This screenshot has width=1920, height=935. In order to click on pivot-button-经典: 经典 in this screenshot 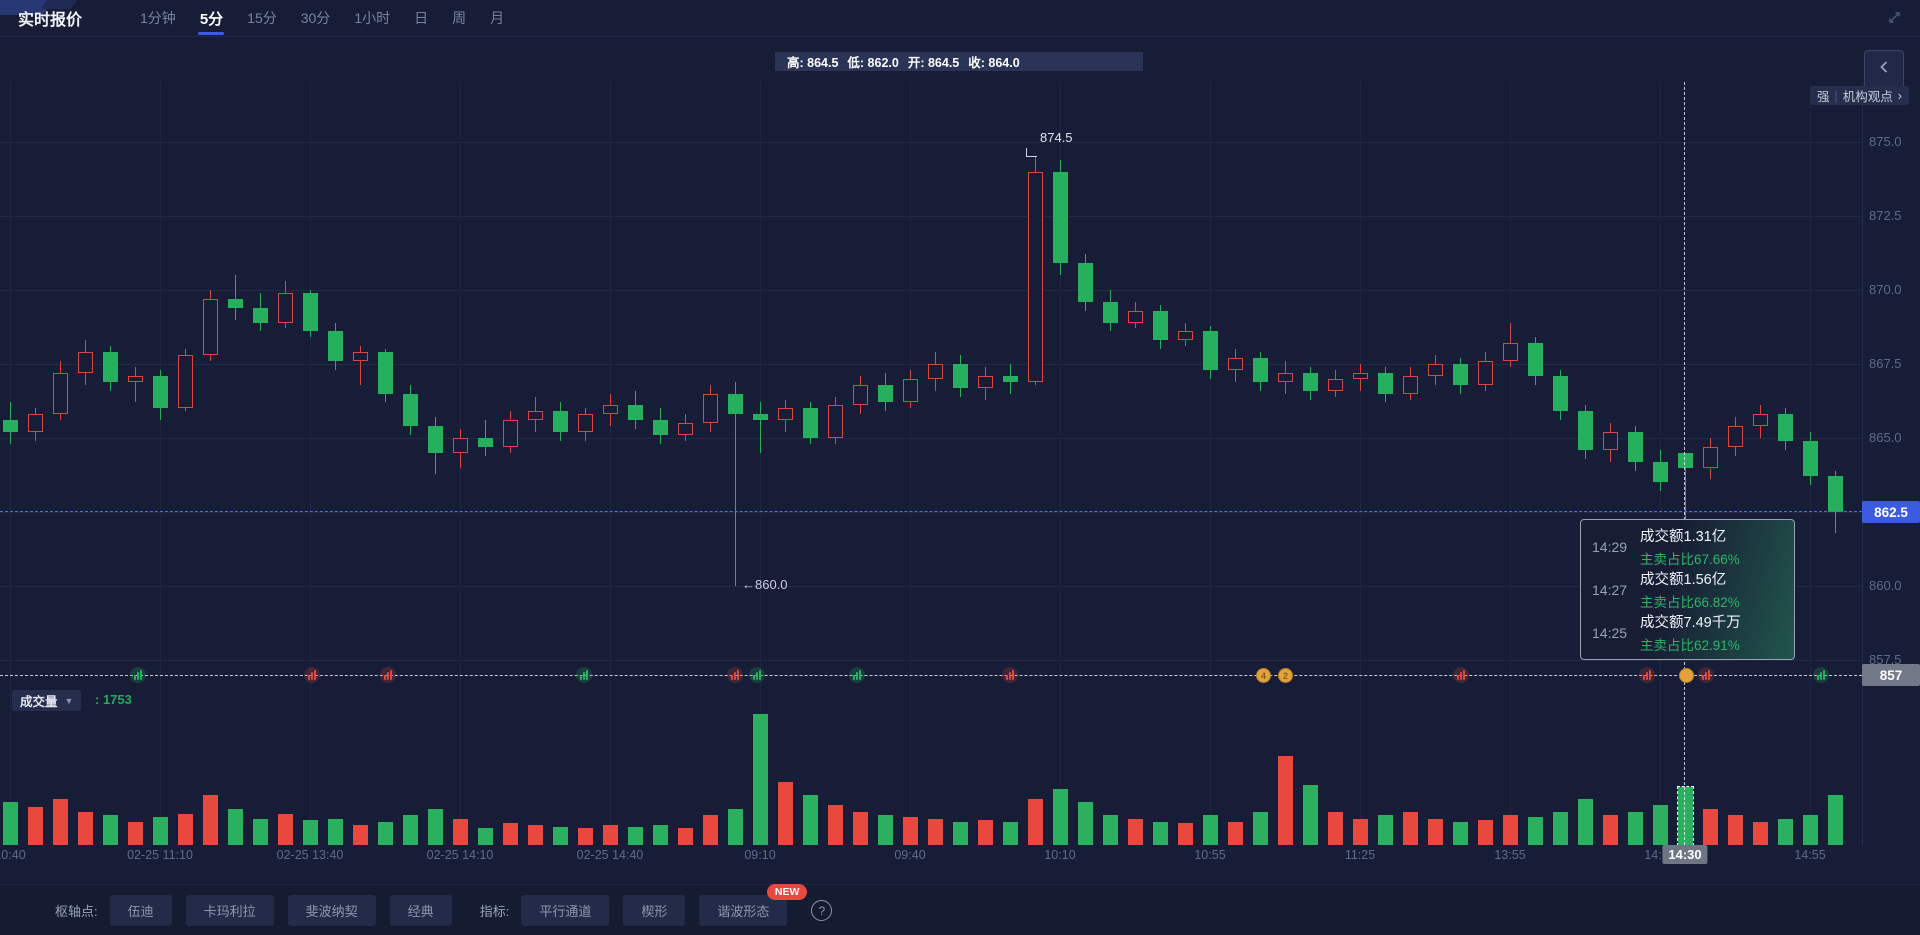, I will do `click(420, 910)`.